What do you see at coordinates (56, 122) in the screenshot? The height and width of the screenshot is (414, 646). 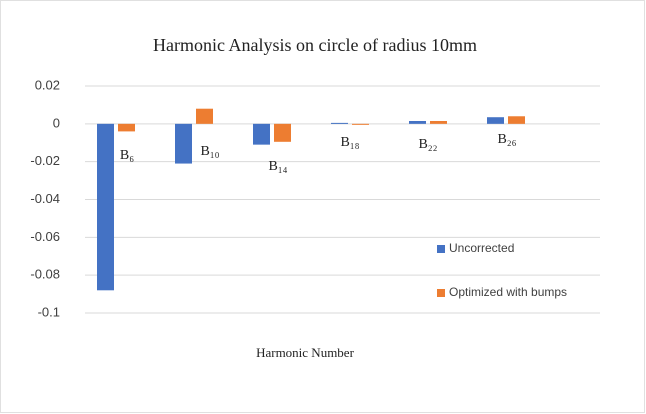 I see `y-tick-label: 0` at bounding box center [56, 122].